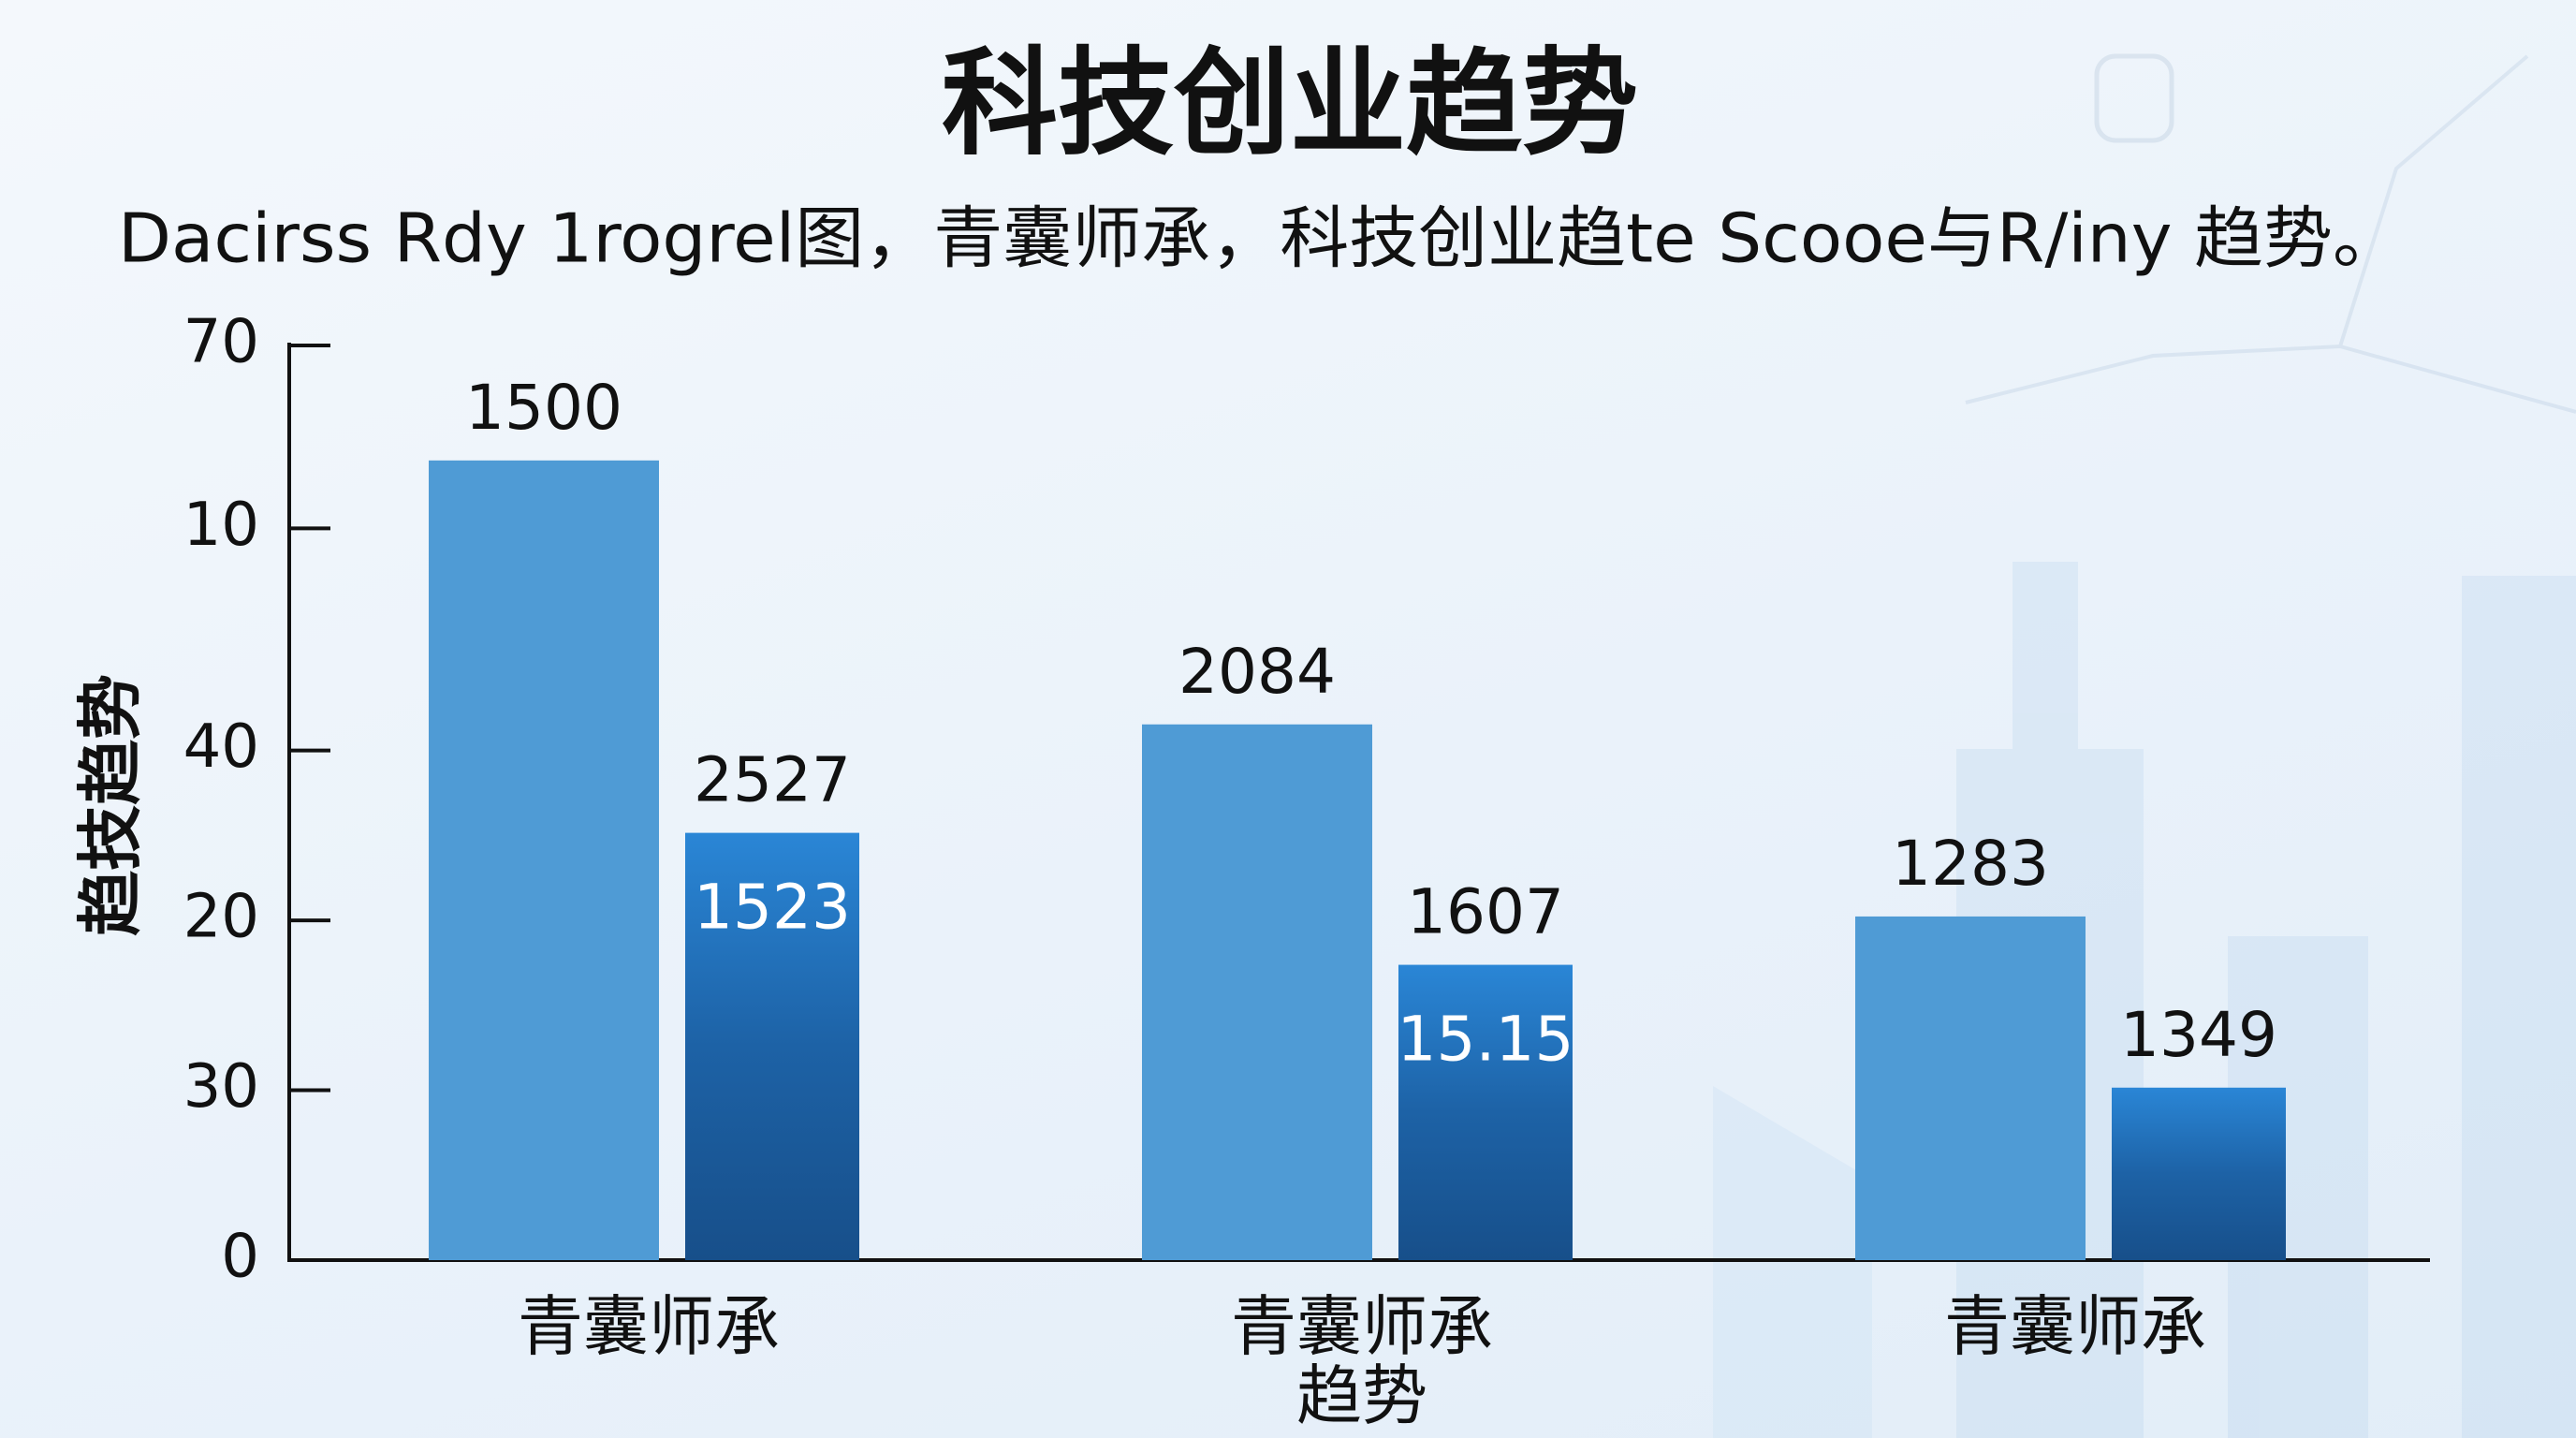 This screenshot has width=2576, height=1438. What do you see at coordinates (221, 917) in the screenshot?
I see `y-tick-label: 20` at bounding box center [221, 917].